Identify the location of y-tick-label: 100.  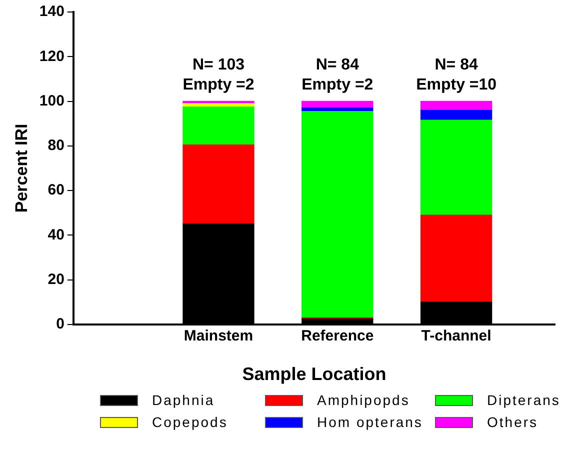
(51, 101).